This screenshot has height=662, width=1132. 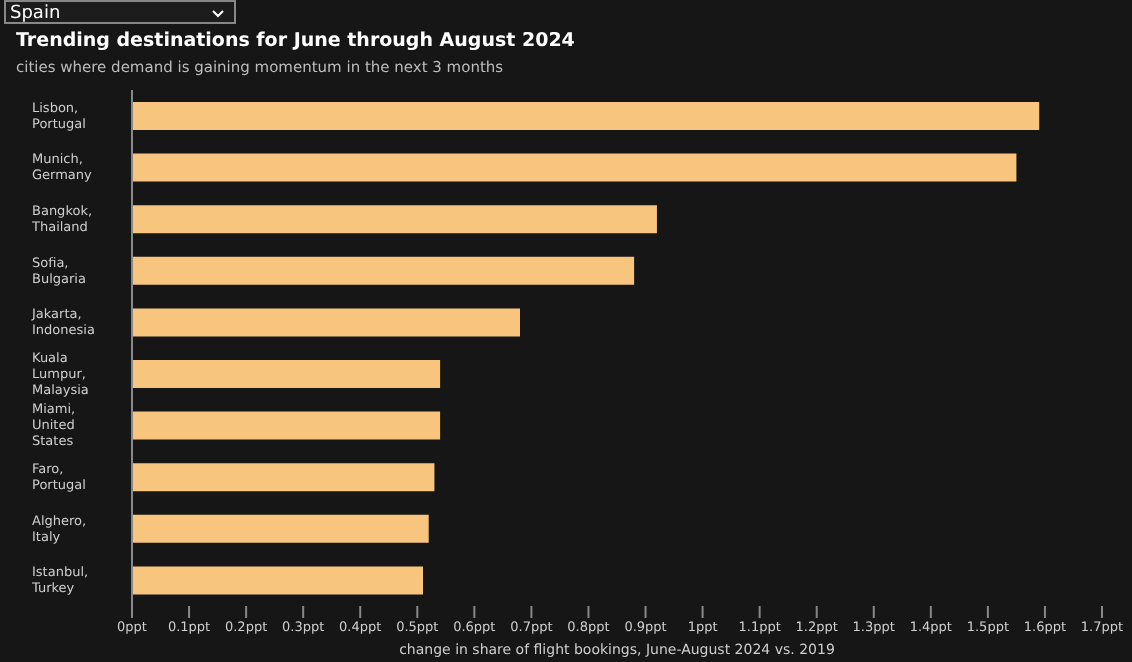 What do you see at coordinates (295, 41) in the screenshot?
I see `chart-title: Trending destinations for June through August 2024` at bounding box center [295, 41].